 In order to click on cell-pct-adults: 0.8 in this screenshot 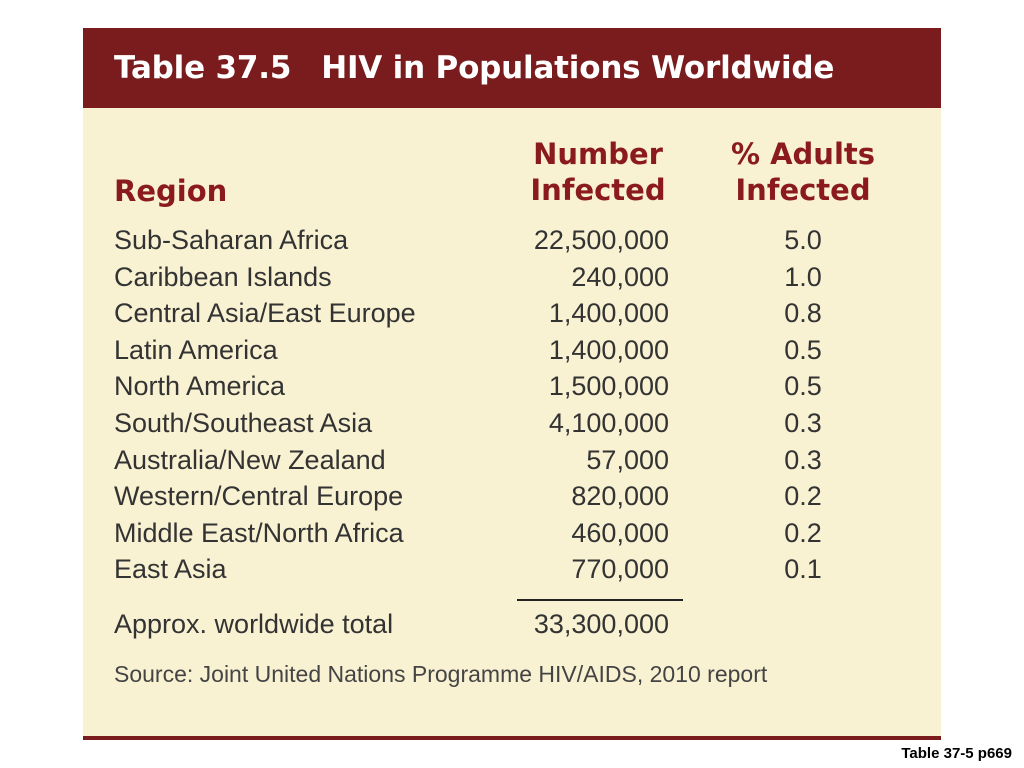, I will do `click(803, 313)`.